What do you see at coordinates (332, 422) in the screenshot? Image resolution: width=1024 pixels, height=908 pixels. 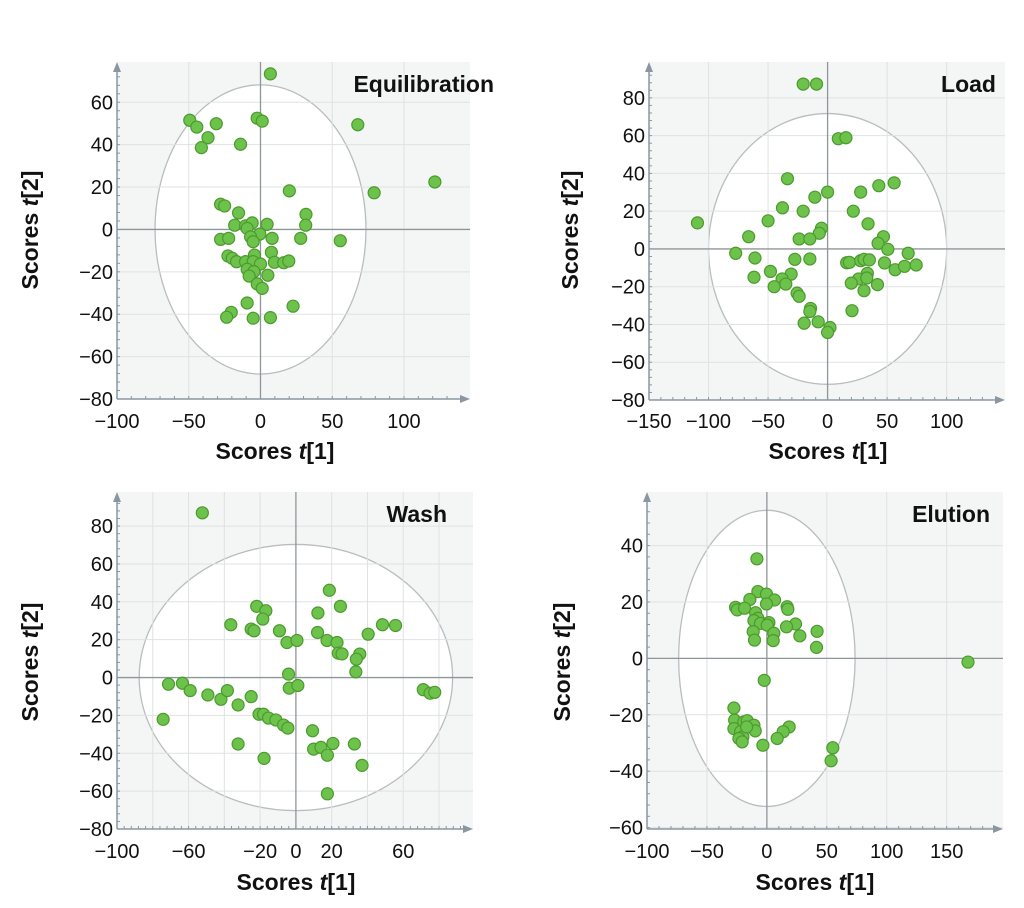 I see `x-tick-label: 50` at bounding box center [332, 422].